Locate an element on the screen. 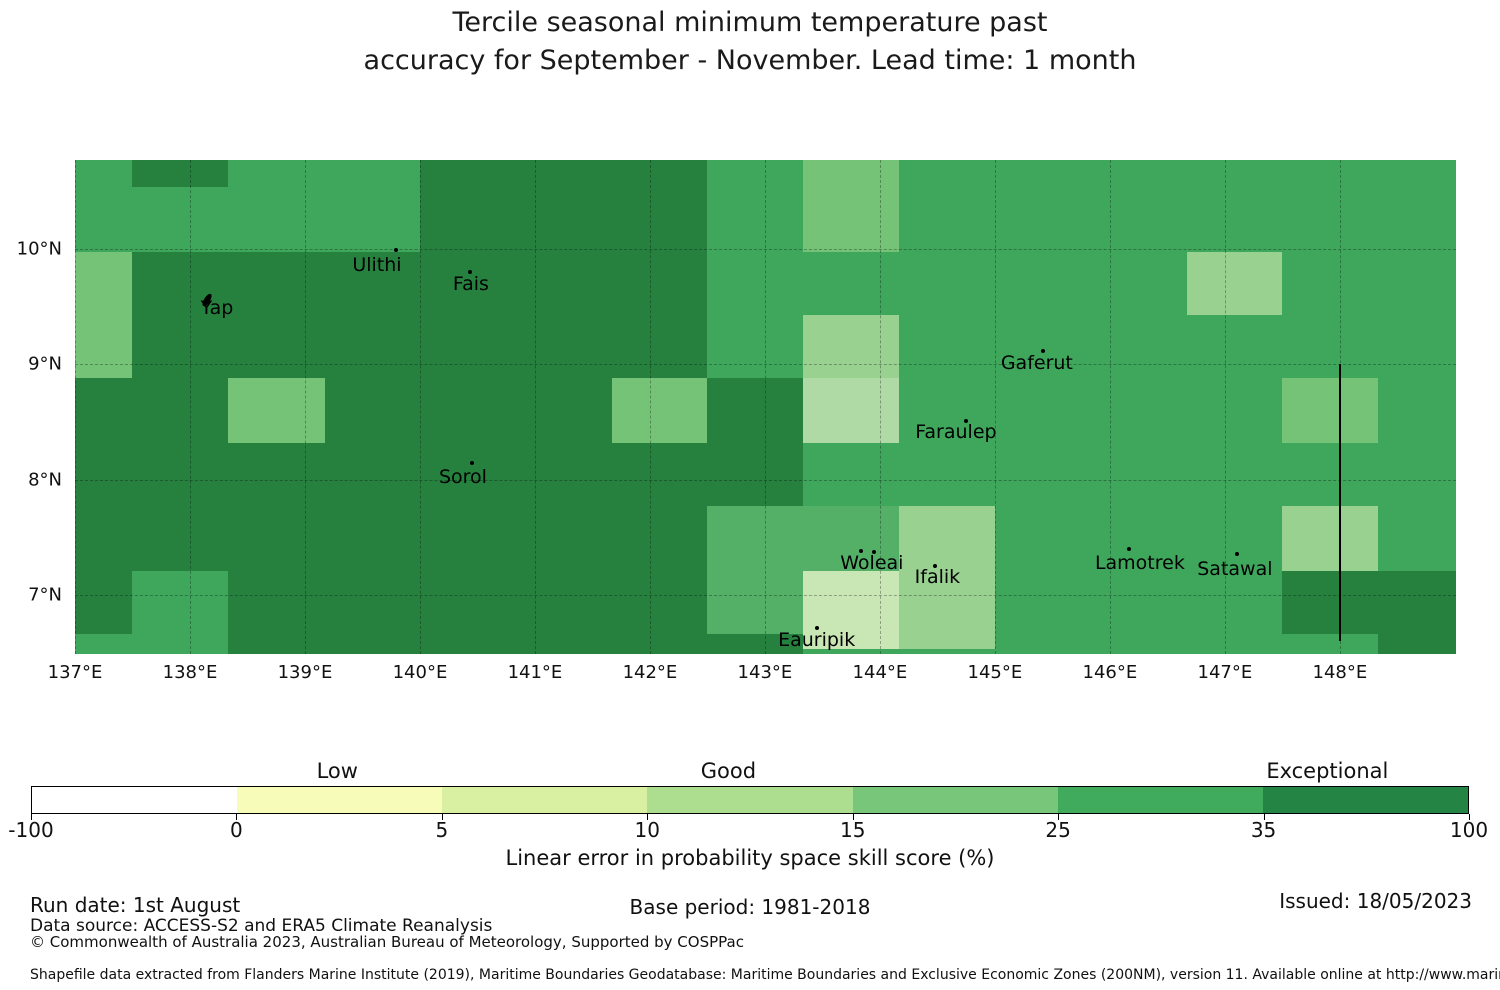  colorbar-tick-label: 15 is located at coordinates (852, 830).